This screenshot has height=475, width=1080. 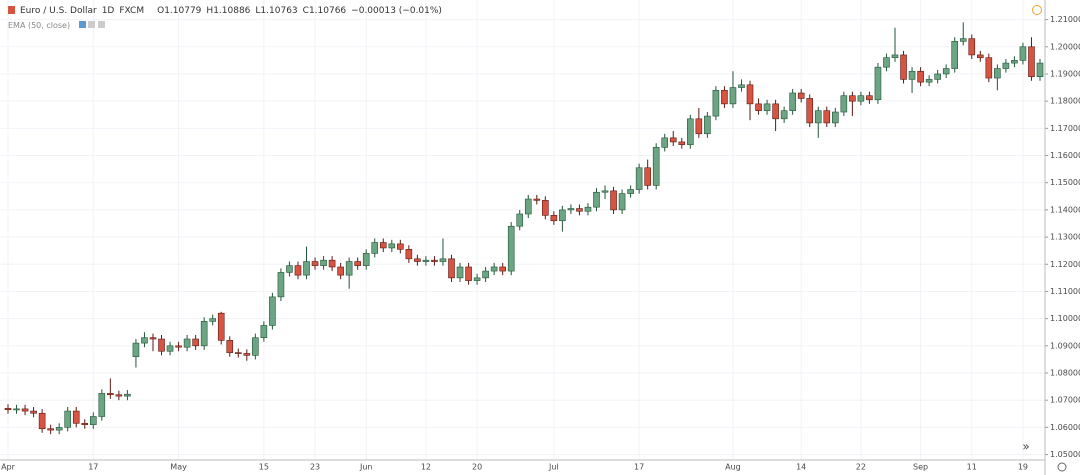 What do you see at coordinates (861, 467) in the screenshot?
I see `x-tick-label: 22` at bounding box center [861, 467].